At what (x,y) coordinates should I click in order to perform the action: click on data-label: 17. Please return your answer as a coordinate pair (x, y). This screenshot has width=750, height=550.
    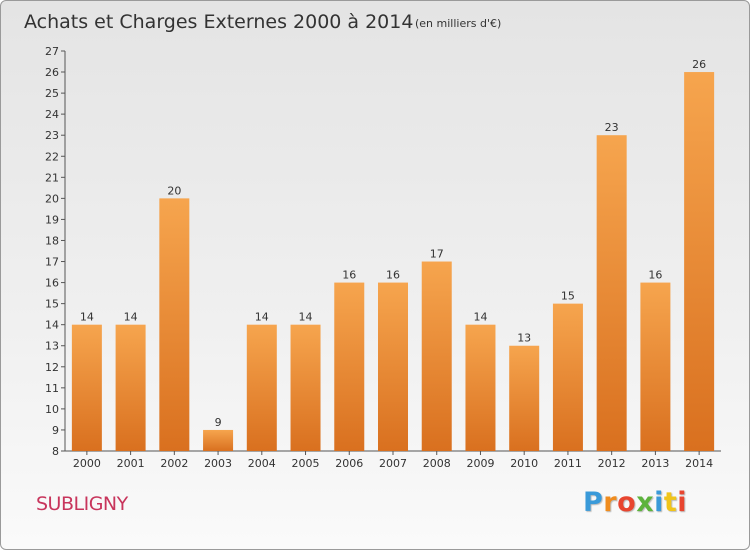
    Looking at the image, I should click on (437, 254).